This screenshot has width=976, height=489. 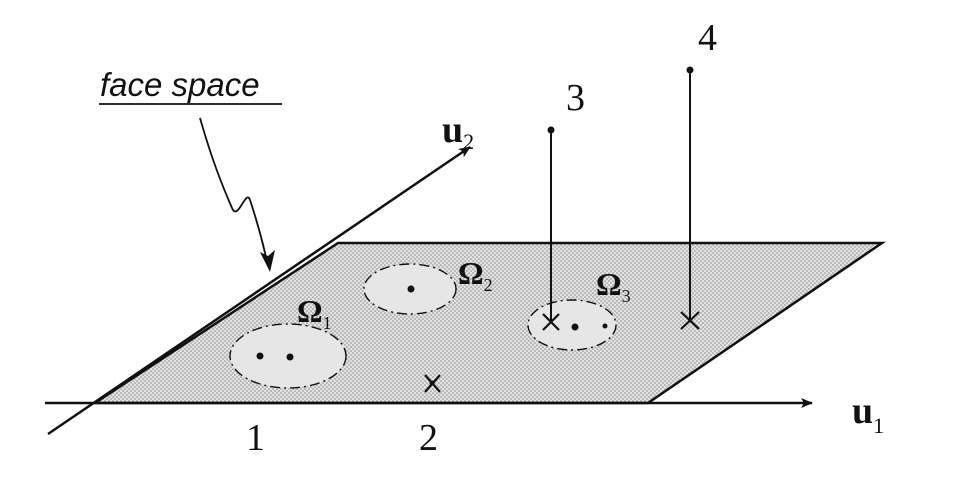 I want to click on point-4-projection-marker, so click(x=690, y=320).